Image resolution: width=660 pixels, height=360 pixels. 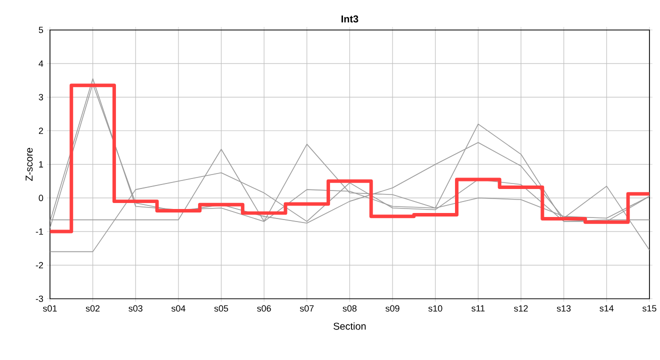 I want to click on x-tick-label: s15, so click(x=649, y=308).